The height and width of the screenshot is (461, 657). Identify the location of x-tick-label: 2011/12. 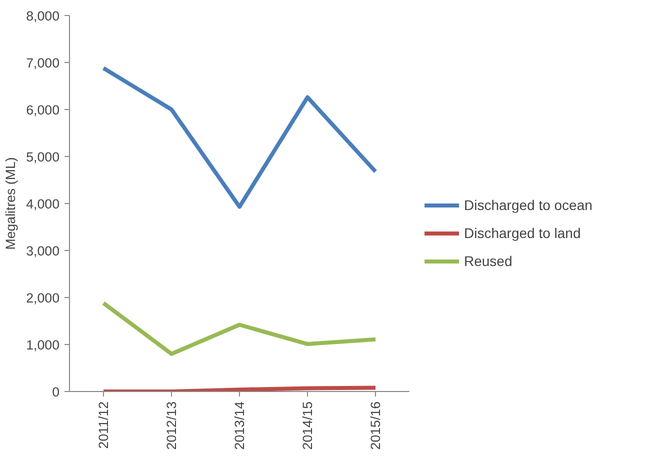
(103, 425).